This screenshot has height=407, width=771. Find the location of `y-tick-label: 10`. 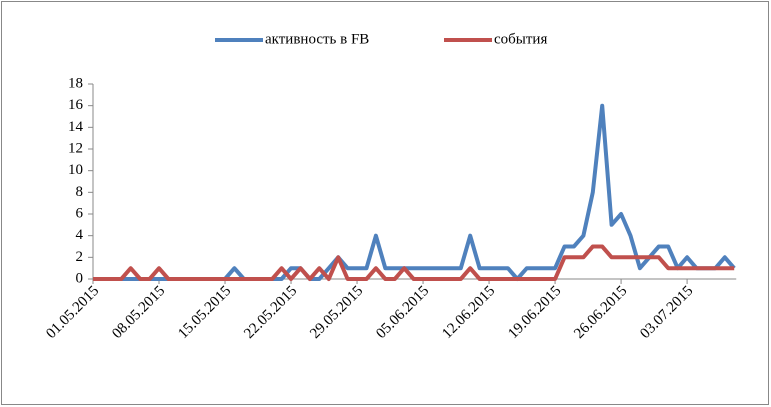

y-tick-label: 10 is located at coordinates (75, 170).